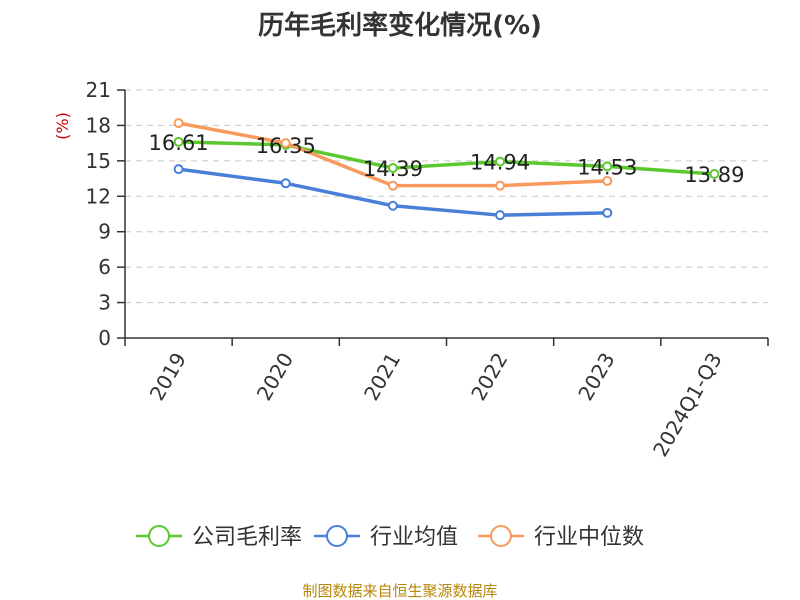  What do you see at coordinates (400, 25) in the screenshot?
I see `chart-title: 历年毛利率变化情况(%)` at bounding box center [400, 25].